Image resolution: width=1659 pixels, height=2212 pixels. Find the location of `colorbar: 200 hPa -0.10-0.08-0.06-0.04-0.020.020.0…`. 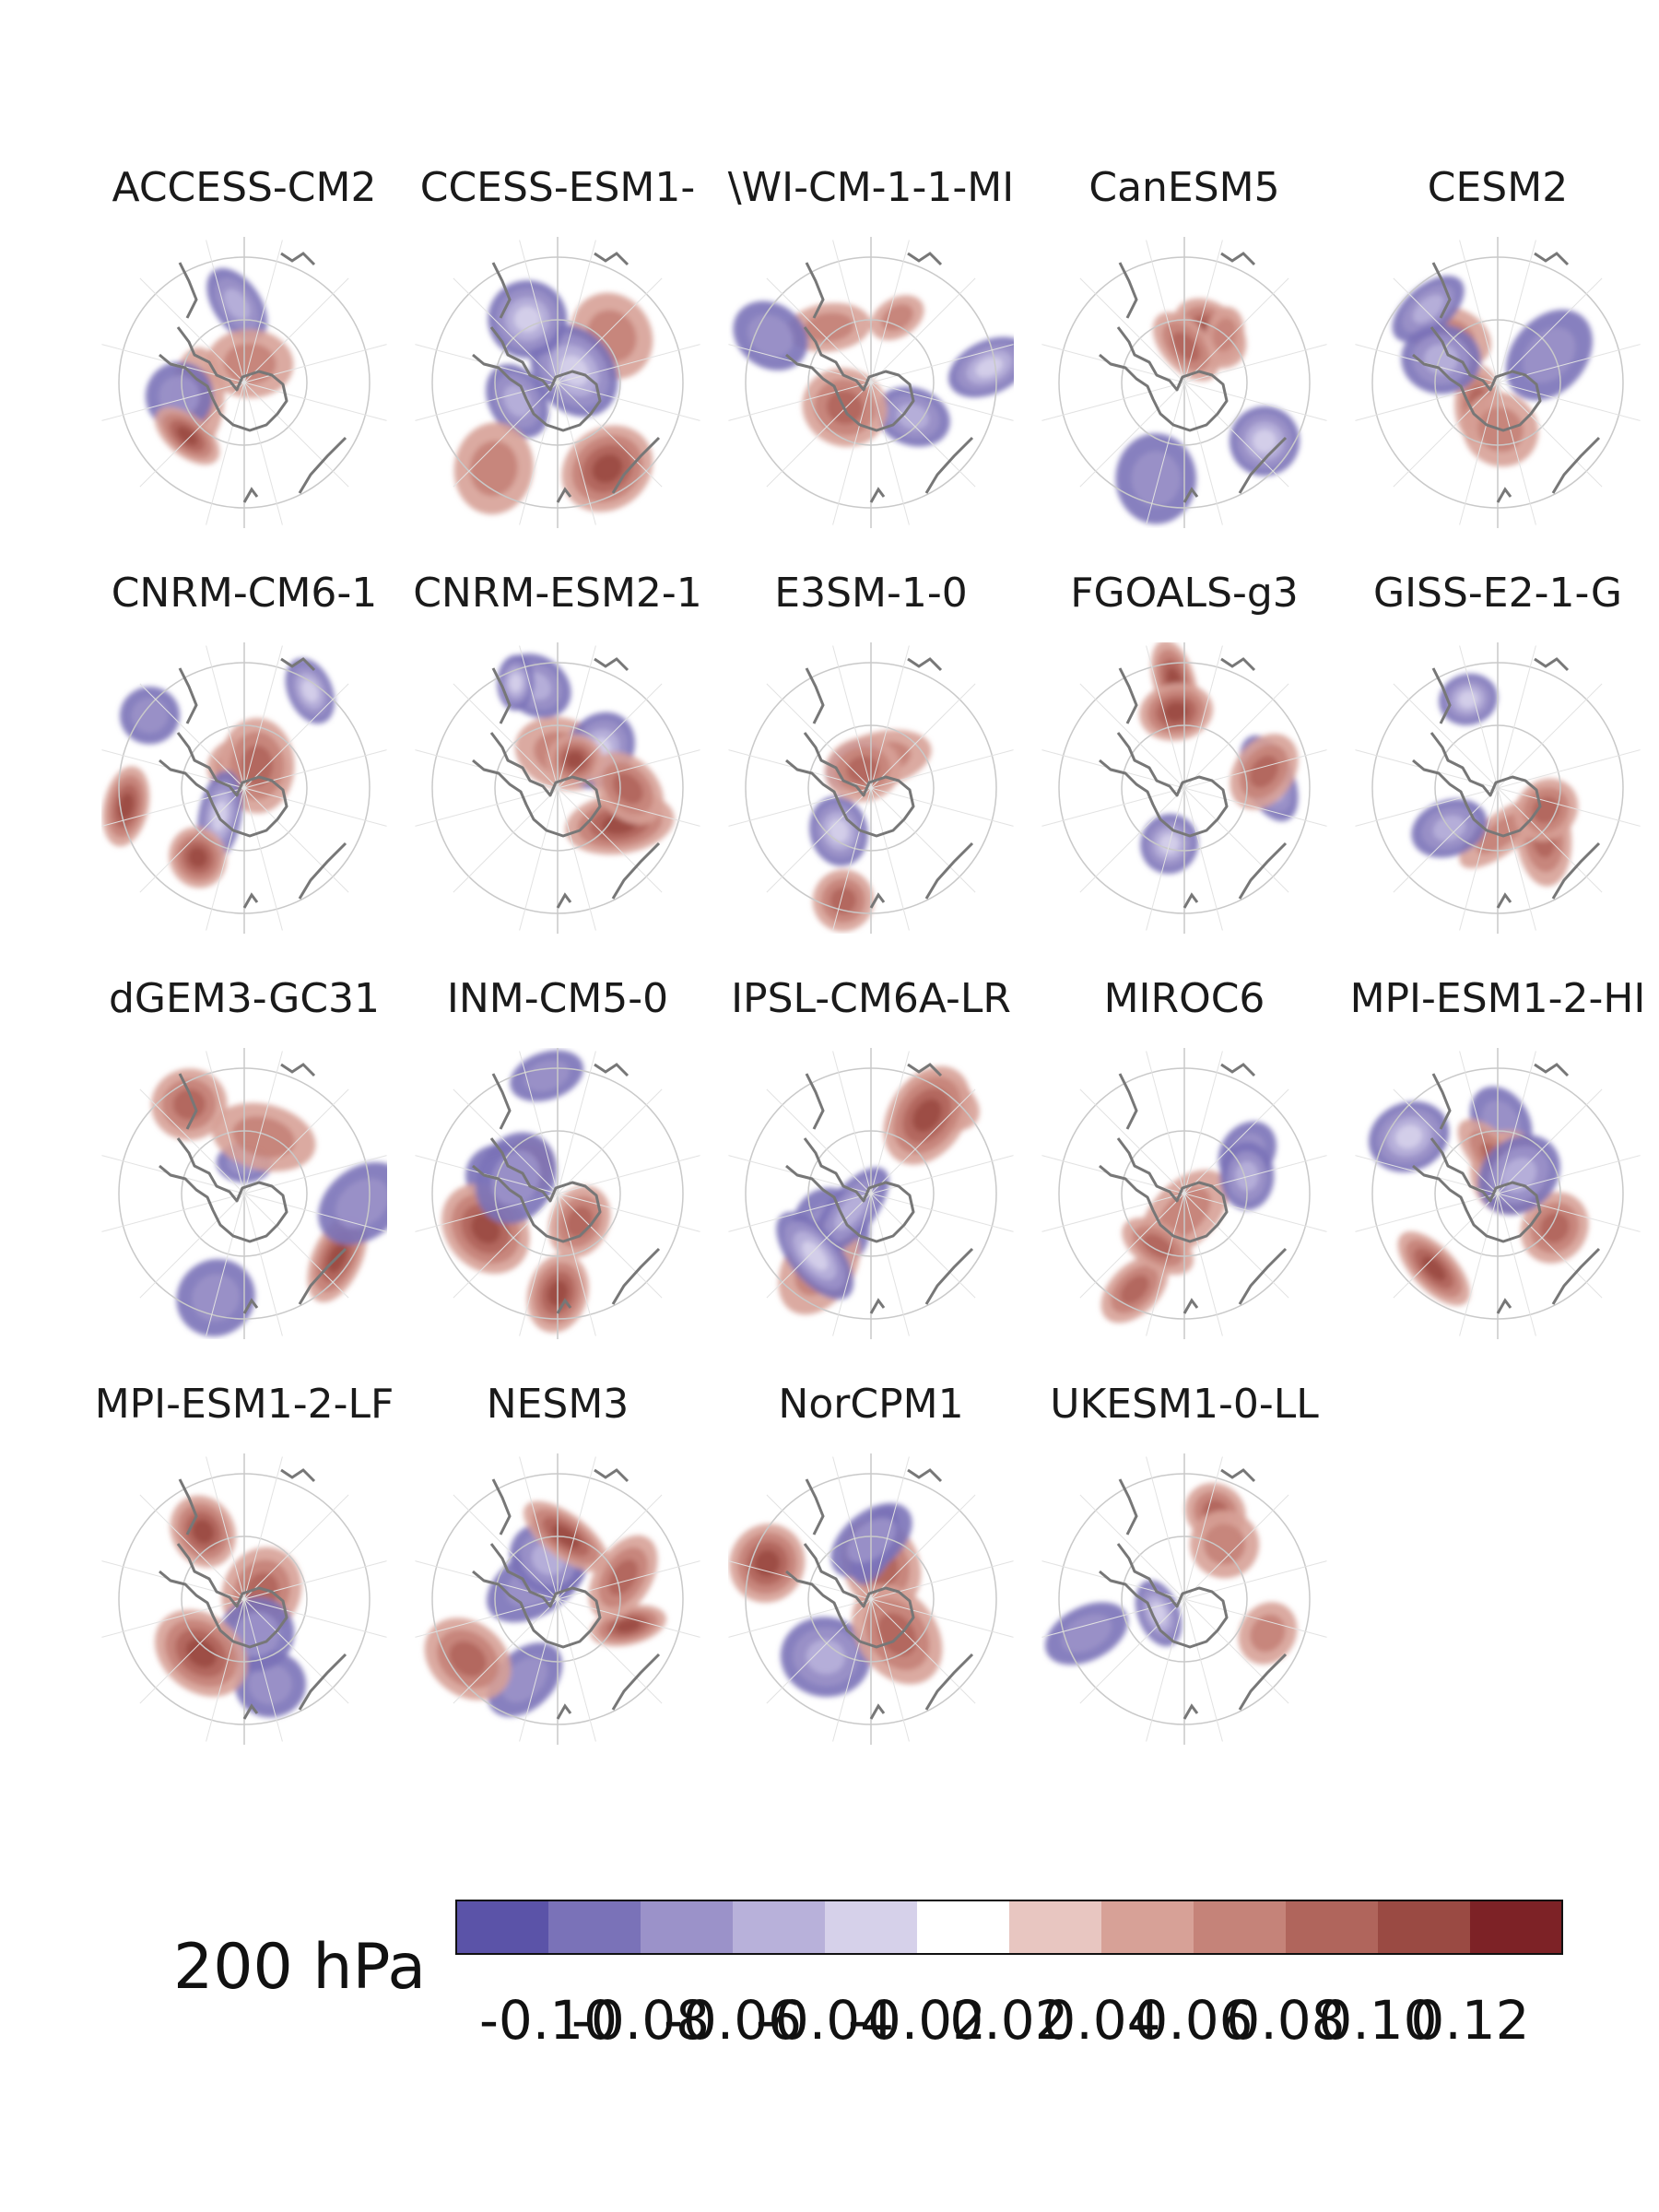

colorbar: 200 hPa -0.10-0.08-0.06-0.04-0.020.020.0… is located at coordinates (868, 1976).